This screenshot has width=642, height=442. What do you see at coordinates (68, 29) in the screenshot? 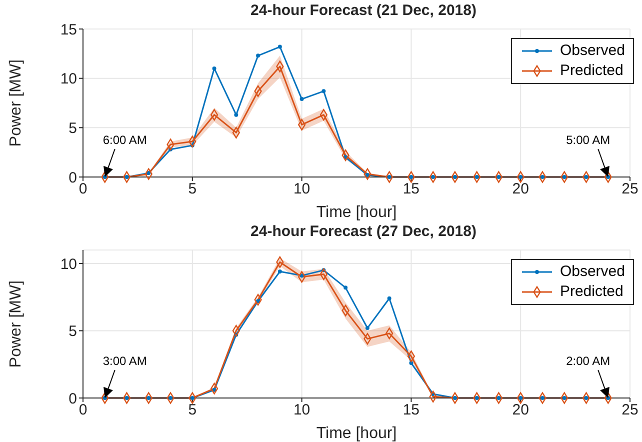
I see `y-tick-label: 15` at bounding box center [68, 29].